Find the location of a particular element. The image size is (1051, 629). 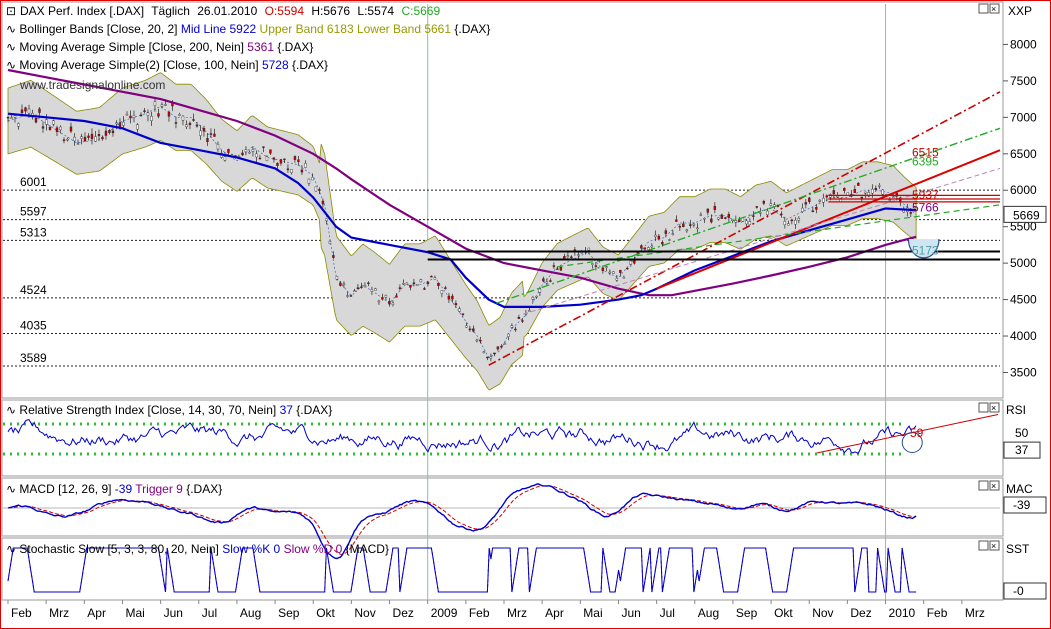

month-label: Feb is located at coordinates (937, 613).